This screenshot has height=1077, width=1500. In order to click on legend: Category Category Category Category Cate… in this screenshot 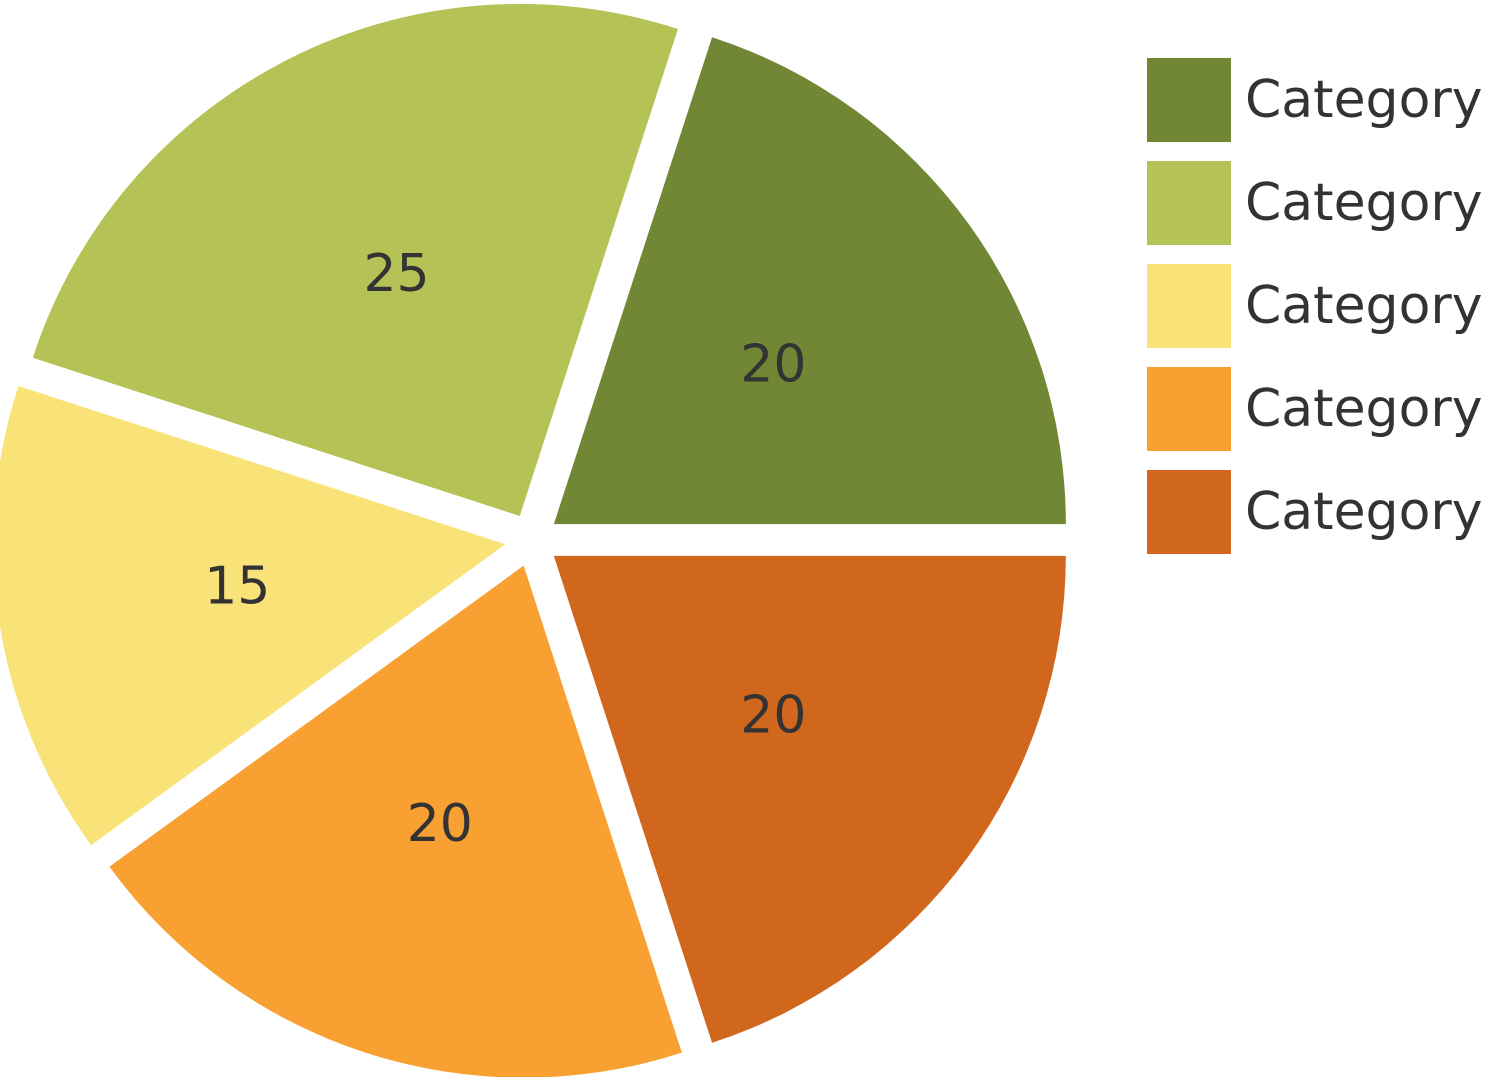, I will do `click(1319, 315)`.